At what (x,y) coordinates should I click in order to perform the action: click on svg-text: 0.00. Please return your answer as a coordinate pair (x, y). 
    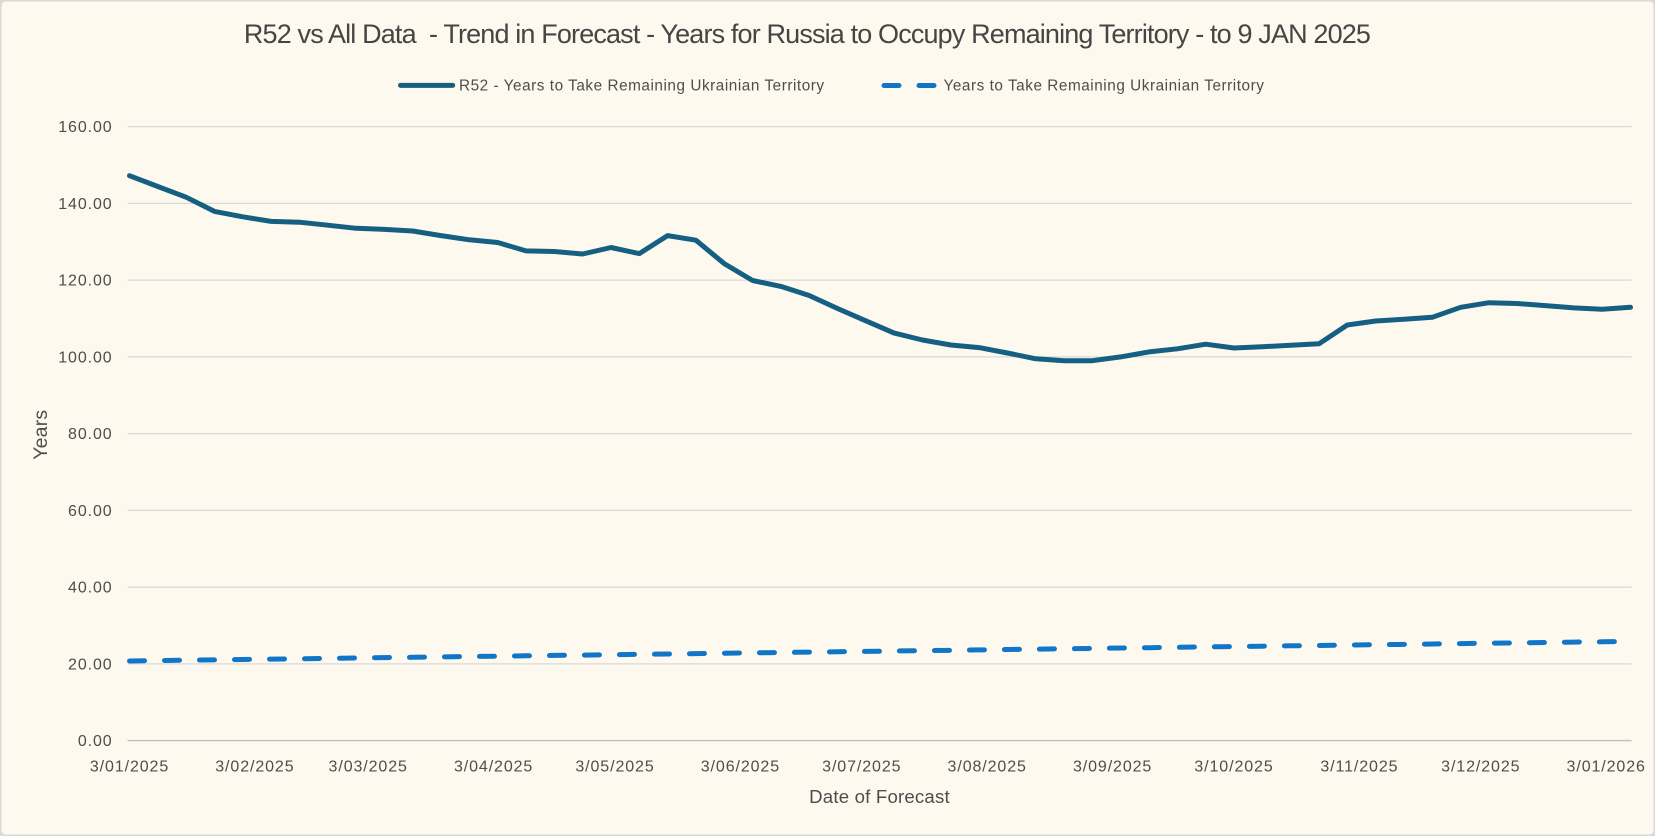
    Looking at the image, I should click on (95, 741).